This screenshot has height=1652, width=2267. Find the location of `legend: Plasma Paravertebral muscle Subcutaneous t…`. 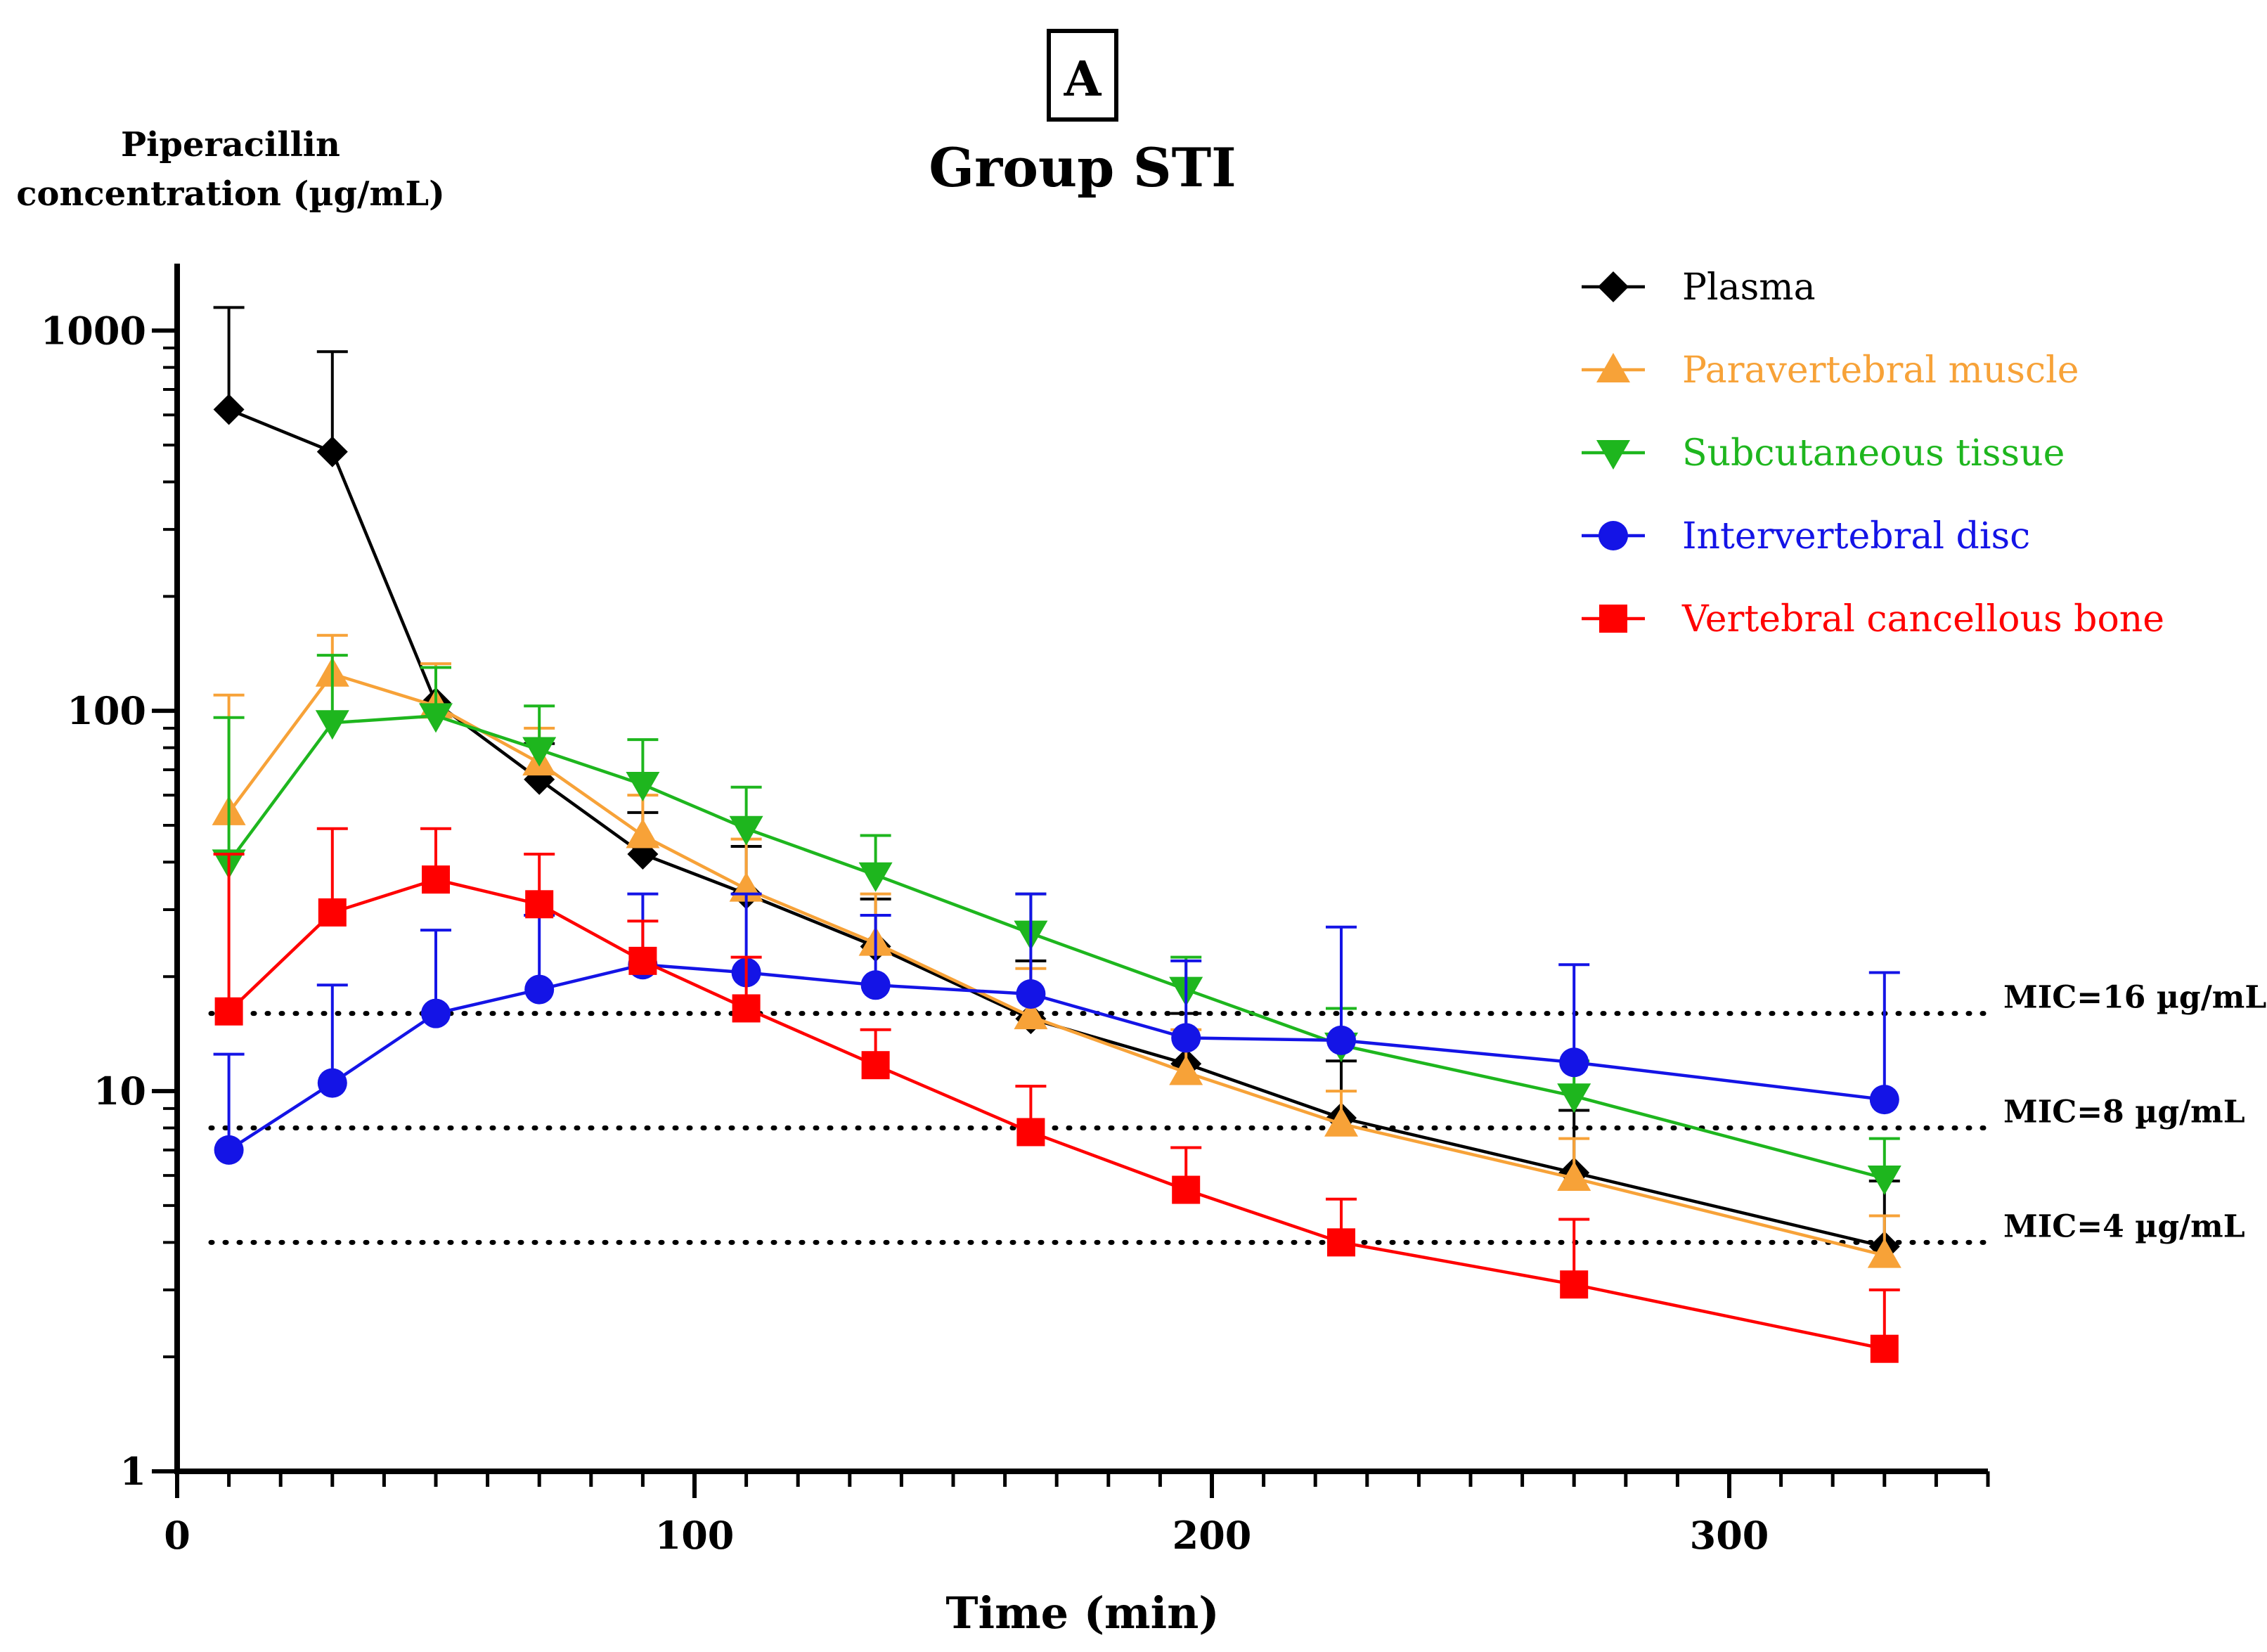

legend: Plasma Paravertebral muscle Subcutaneous t… is located at coordinates (1873, 453).